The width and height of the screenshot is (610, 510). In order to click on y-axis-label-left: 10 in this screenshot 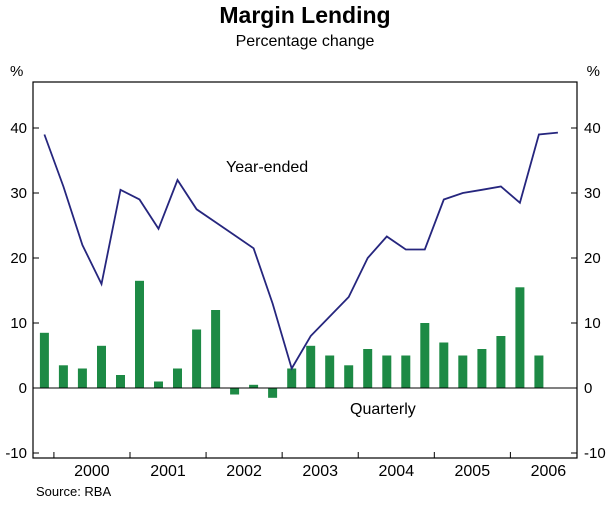, I will do `click(18, 323)`.